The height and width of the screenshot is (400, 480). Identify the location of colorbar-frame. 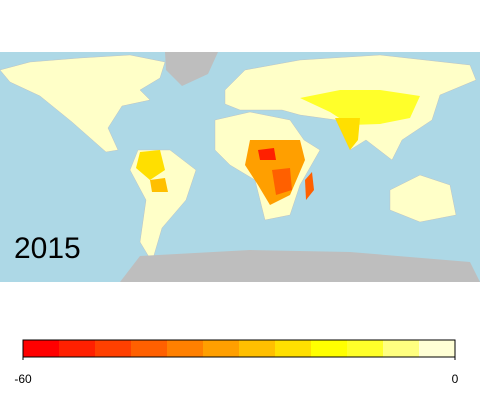
(239, 348).